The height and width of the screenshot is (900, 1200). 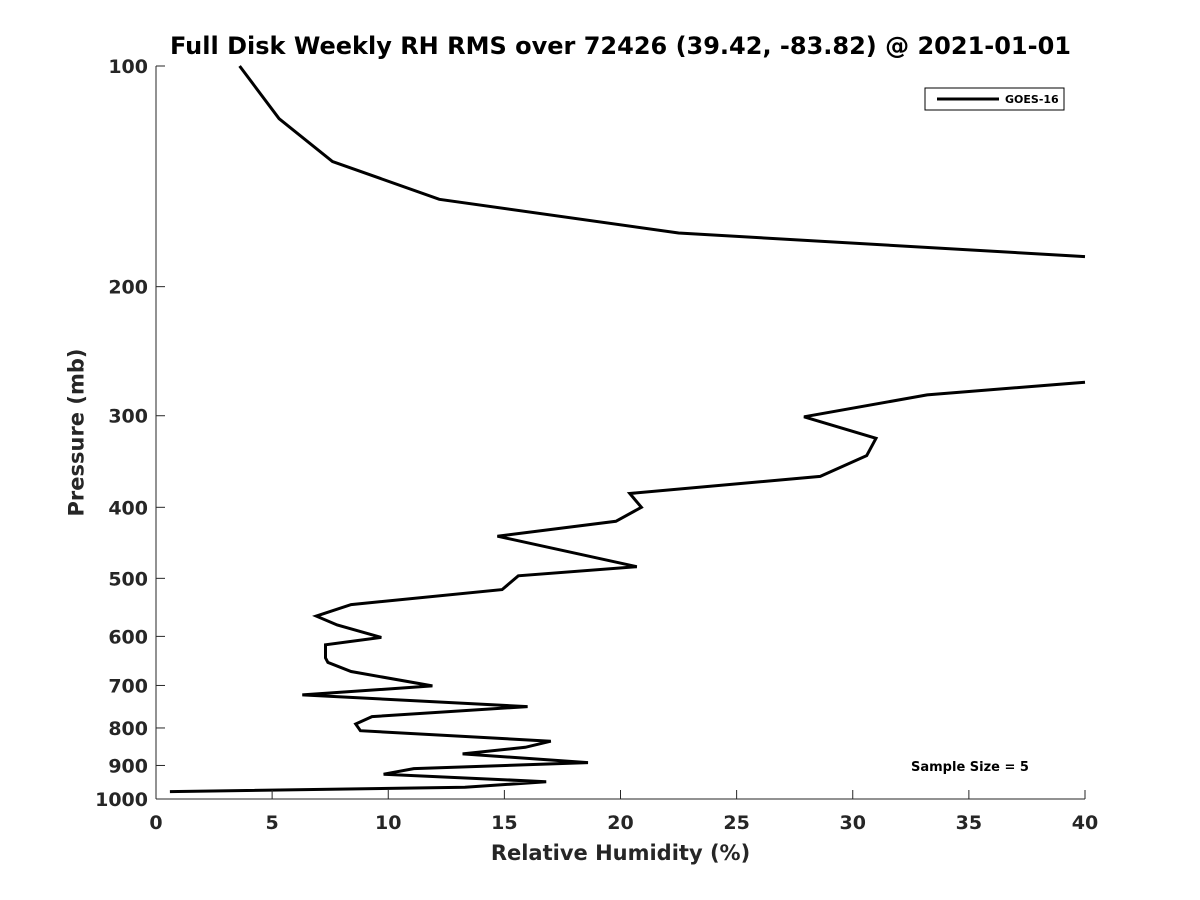 What do you see at coordinates (155, 823) in the screenshot?
I see `x-tick-label: 0` at bounding box center [155, 823].